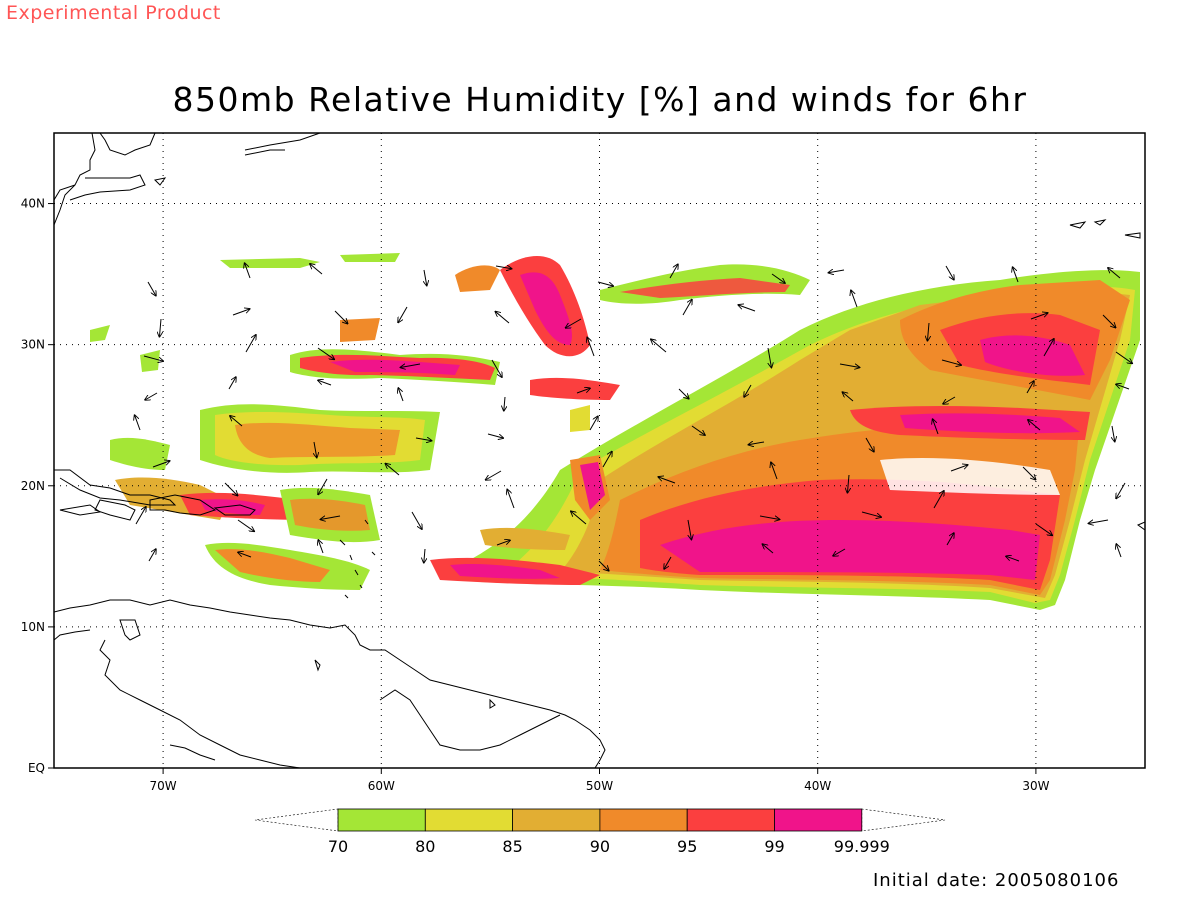 Image resolution: width=1200 pixels, height=900 pixels. What do you see at coordinates (33, 627) in the screenshot?
I see `lat-tick-label: 10N` at bounding box center [33, 627].